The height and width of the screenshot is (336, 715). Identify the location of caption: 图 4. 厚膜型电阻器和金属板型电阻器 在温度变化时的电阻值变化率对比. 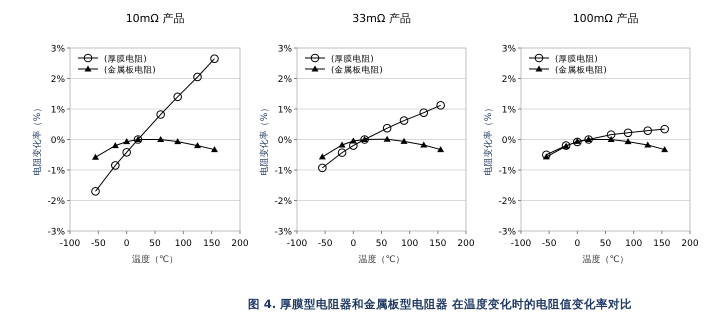
(440, 304).